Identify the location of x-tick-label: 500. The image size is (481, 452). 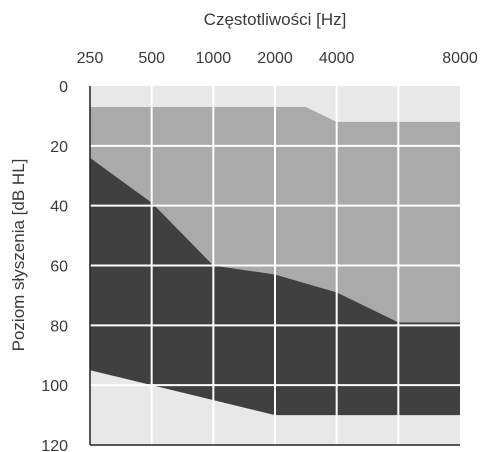
(151, 58).